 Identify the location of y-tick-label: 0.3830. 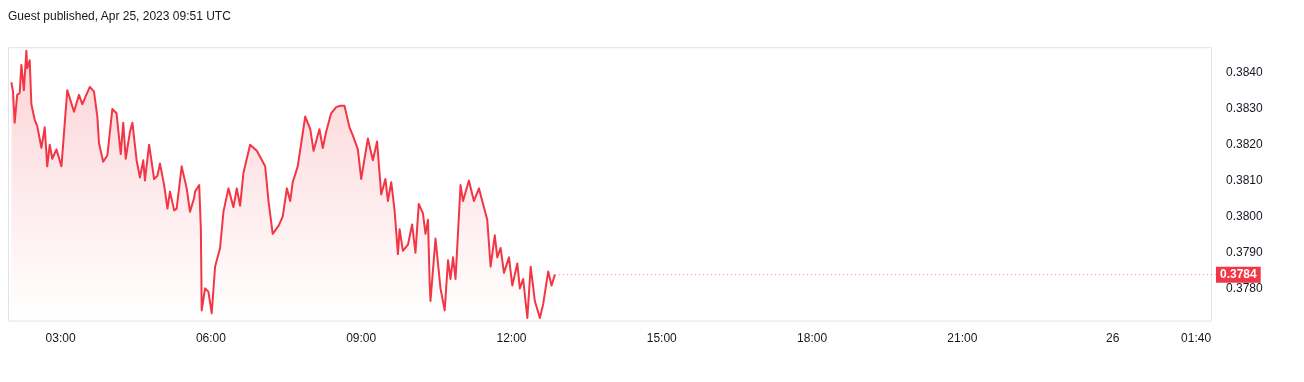
(1245, 107).